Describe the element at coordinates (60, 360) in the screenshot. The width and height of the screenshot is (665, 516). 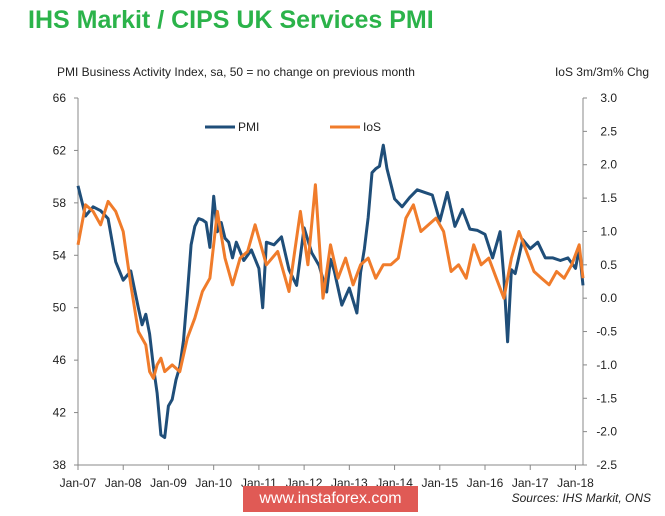
I see `y-tick-label: 46` at that location.